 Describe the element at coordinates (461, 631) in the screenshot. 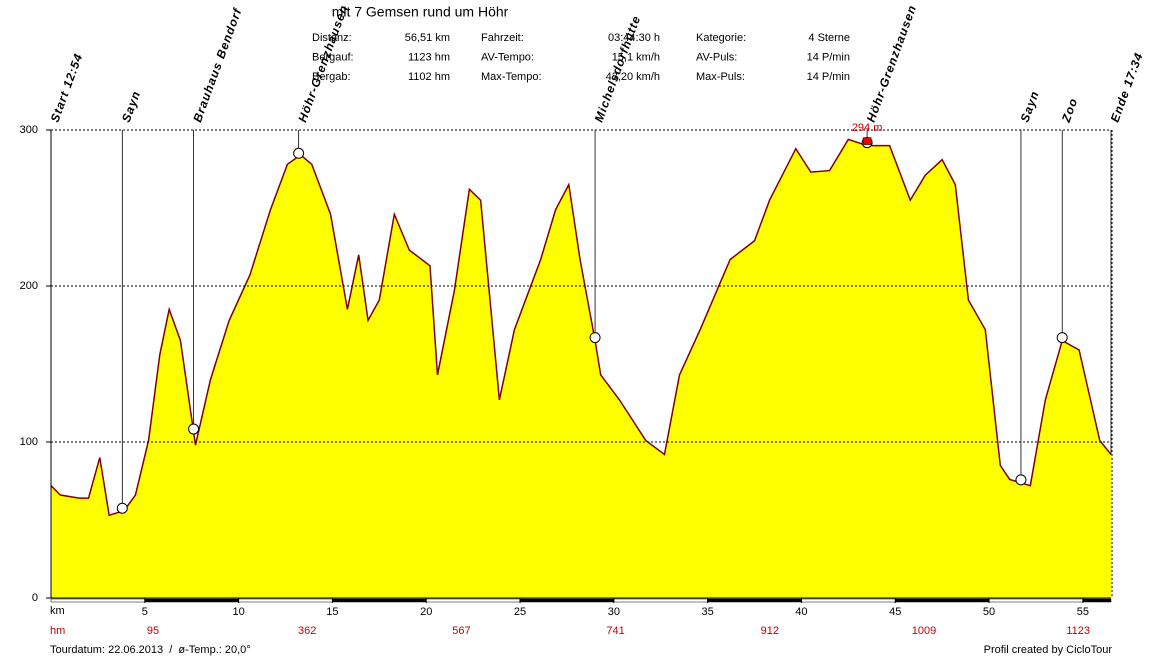

I see `hm-value: 567` at that location.